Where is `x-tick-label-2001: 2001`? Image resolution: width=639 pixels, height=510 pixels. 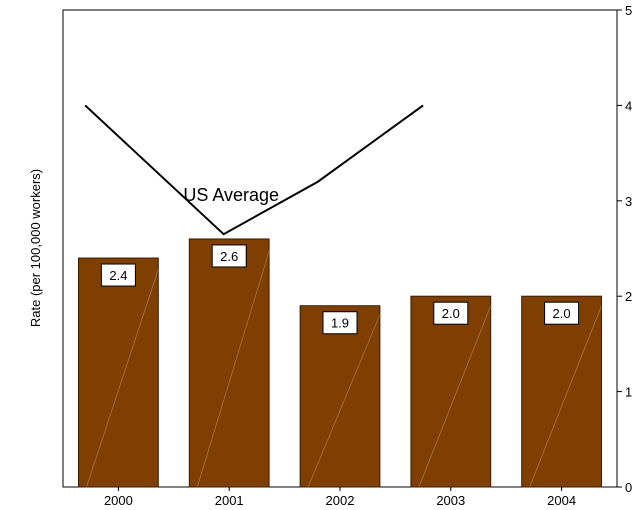
x-tick-label-2001: 2001 is located at coordinates (229, 500).